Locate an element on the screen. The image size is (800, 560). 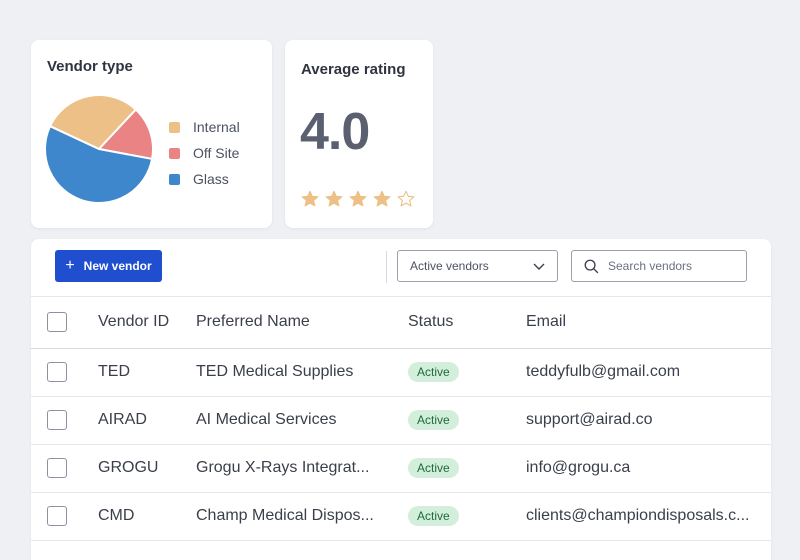
table-toolbar: + New vendor Active vendors is located at coordinates (401, 268).